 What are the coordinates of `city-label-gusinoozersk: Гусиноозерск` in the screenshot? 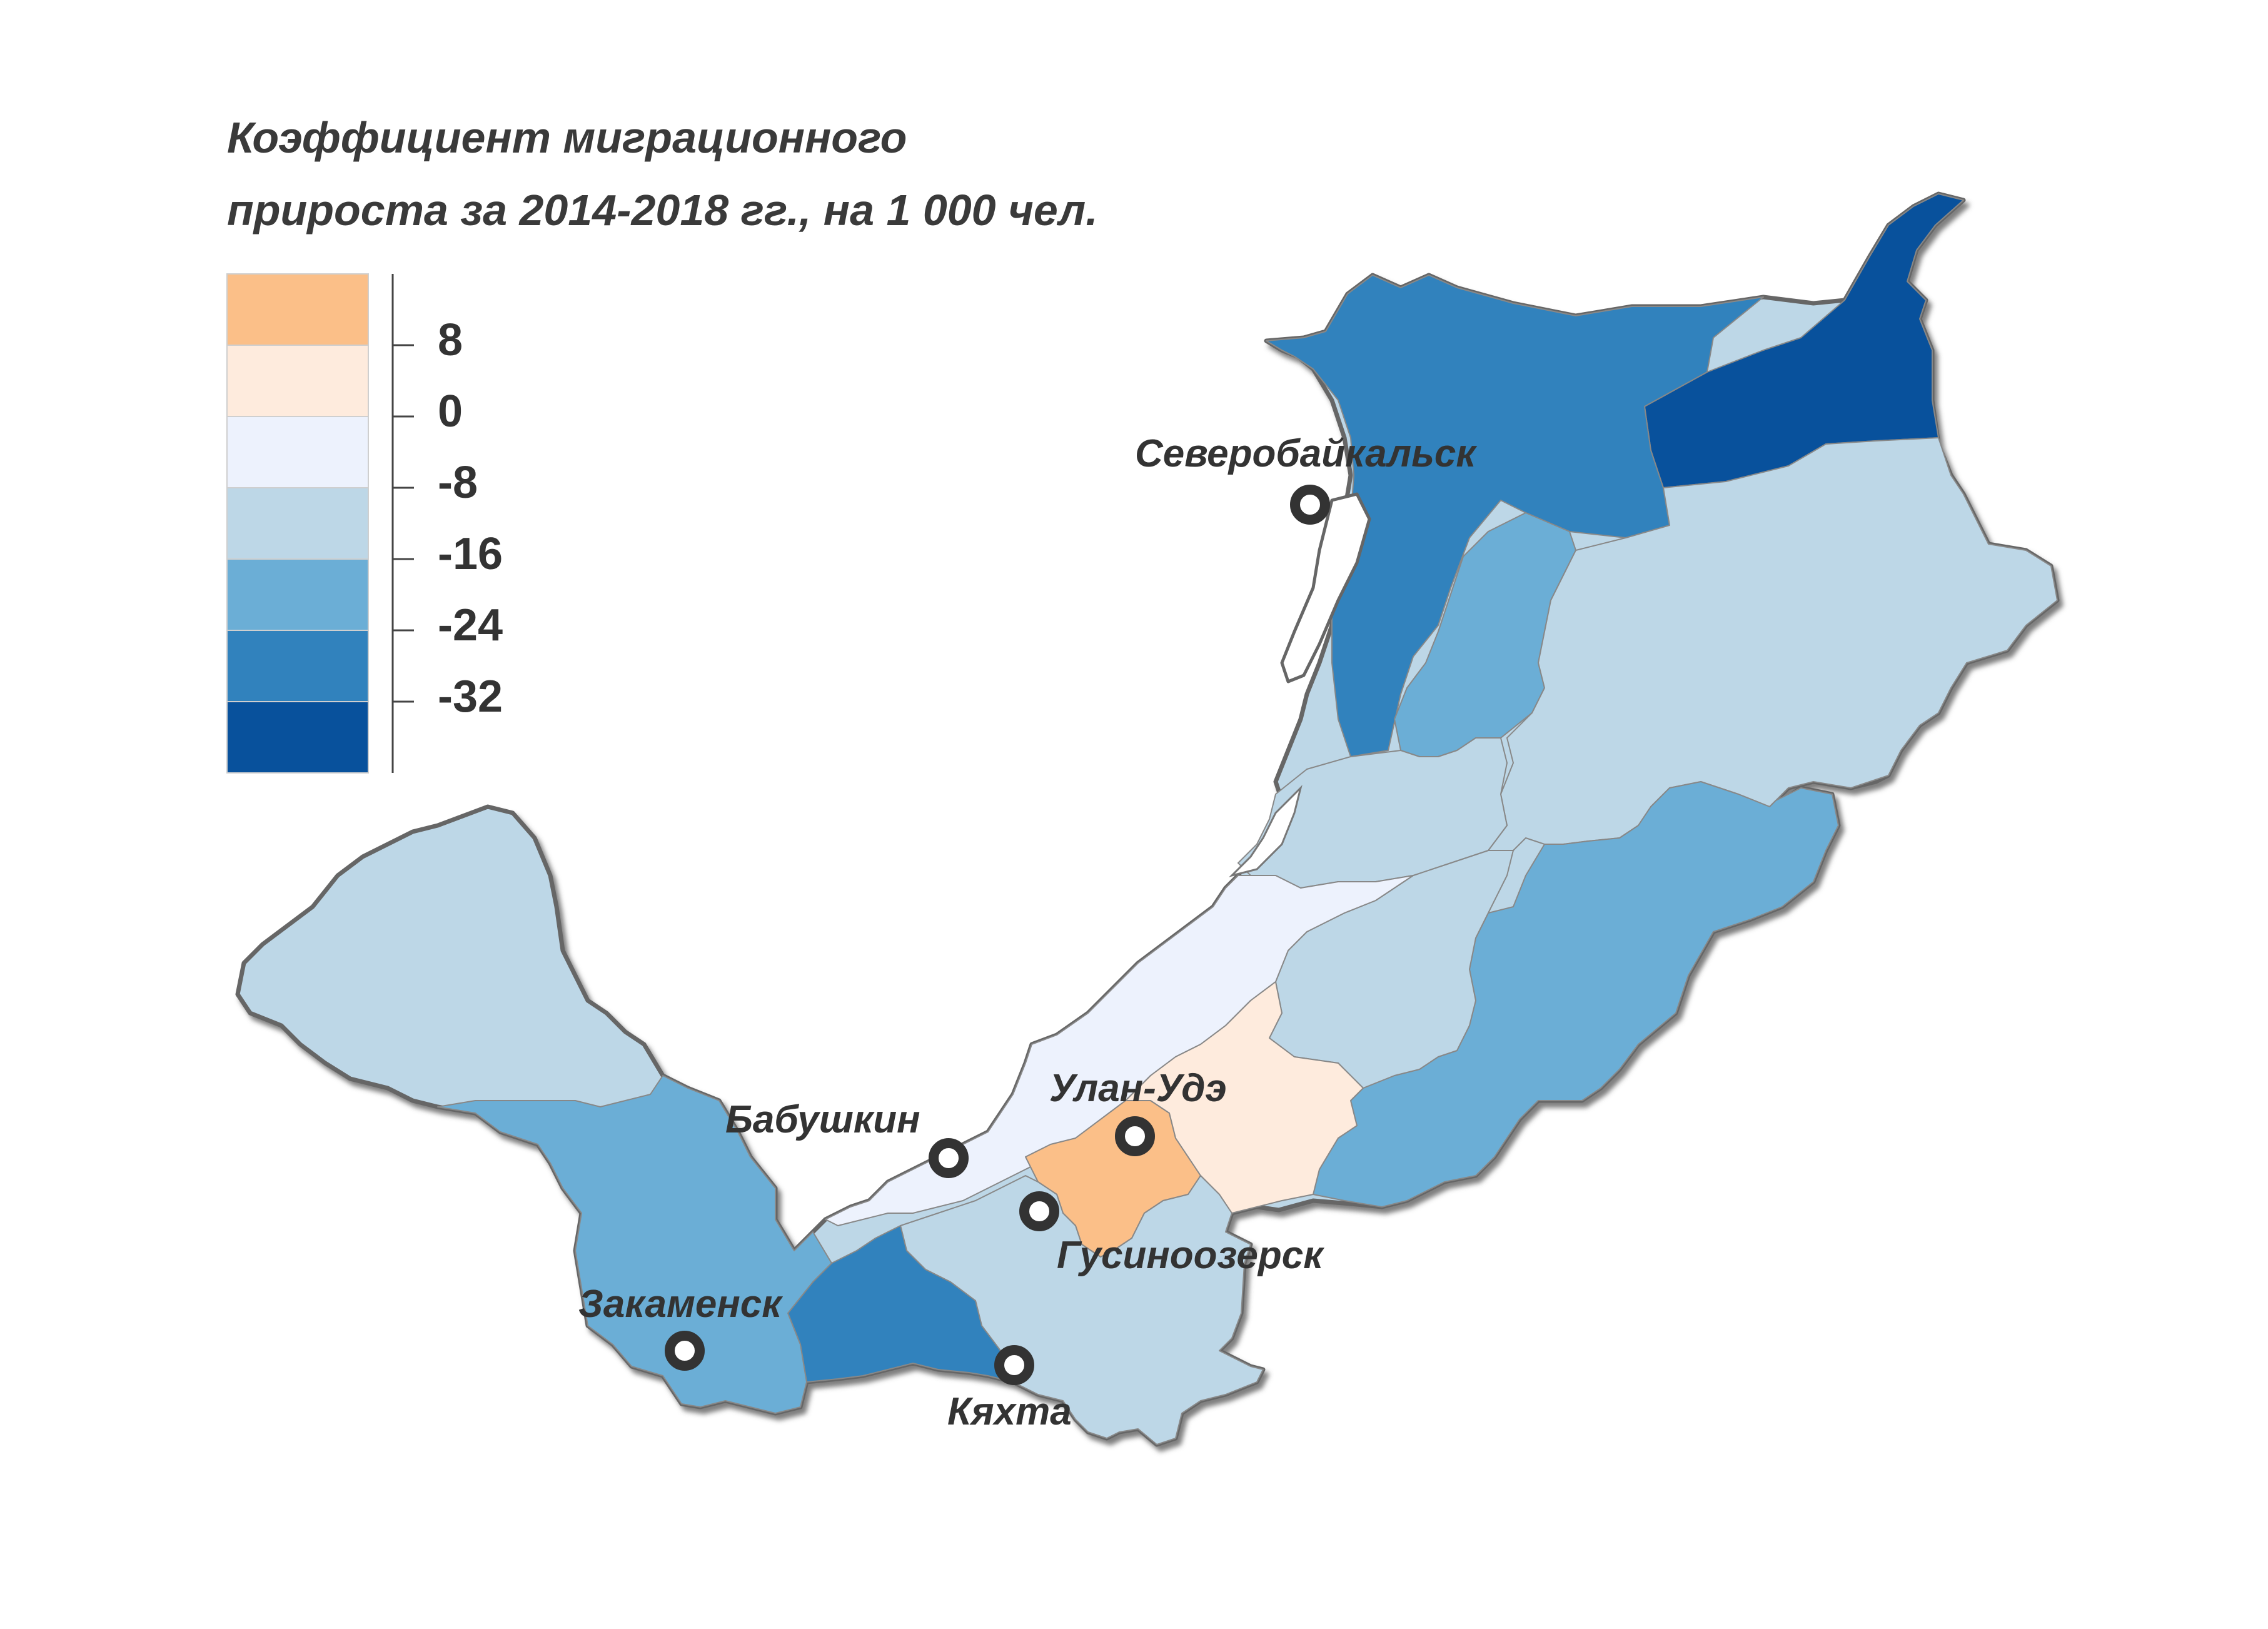 It's located at (1190, 1255).